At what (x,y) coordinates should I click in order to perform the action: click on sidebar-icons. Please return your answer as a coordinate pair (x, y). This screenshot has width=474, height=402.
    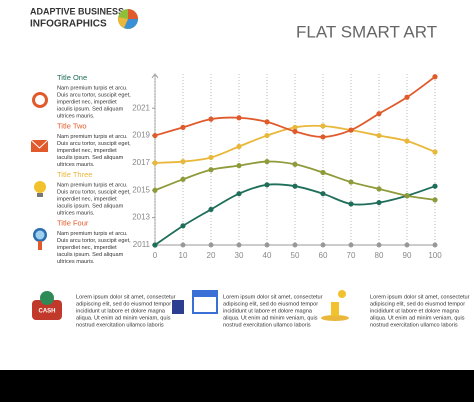
    Looking at the image, I should click on (39, 171).